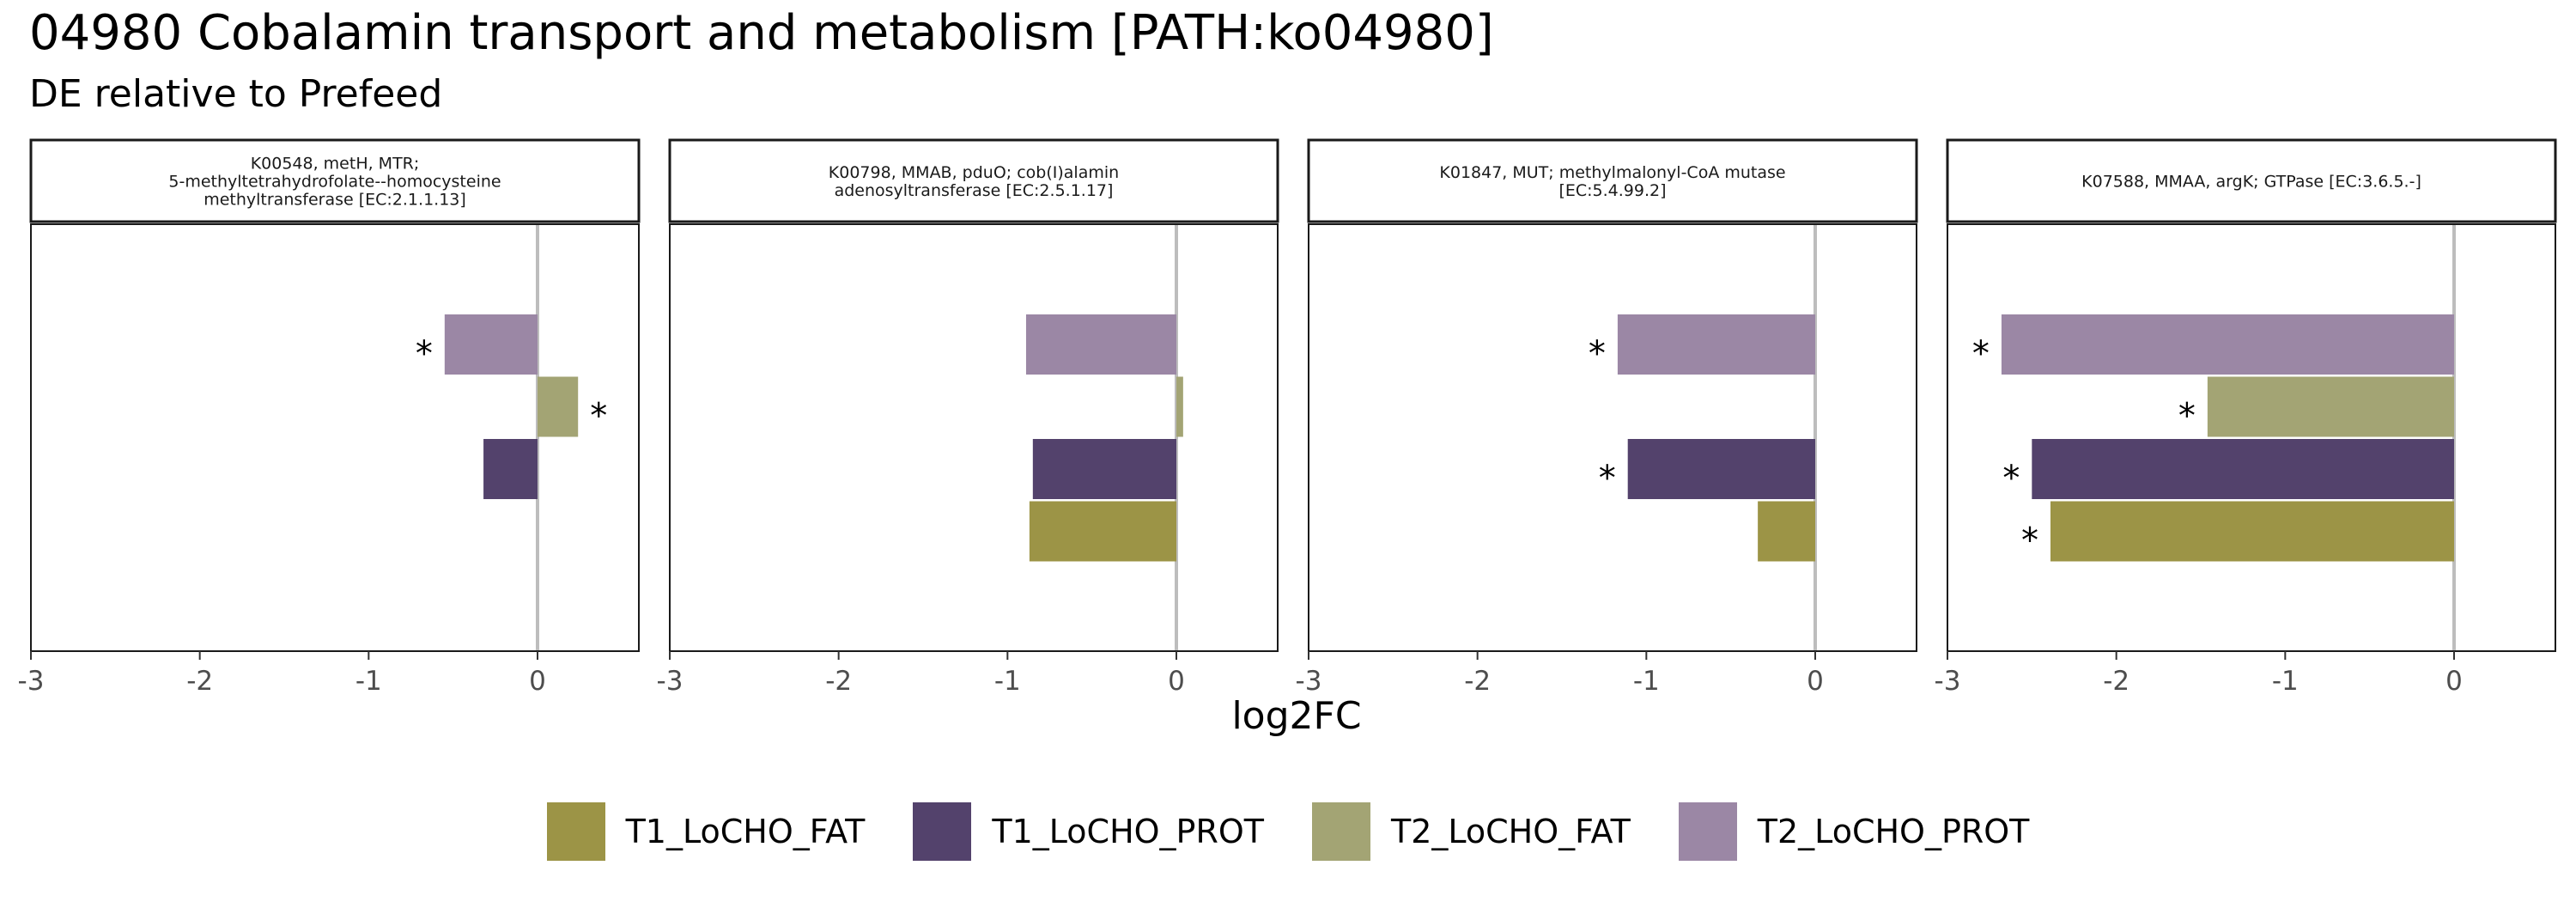  I want to click on facet-strip-label: K00548, metH, MTR;, so click(335, 164).